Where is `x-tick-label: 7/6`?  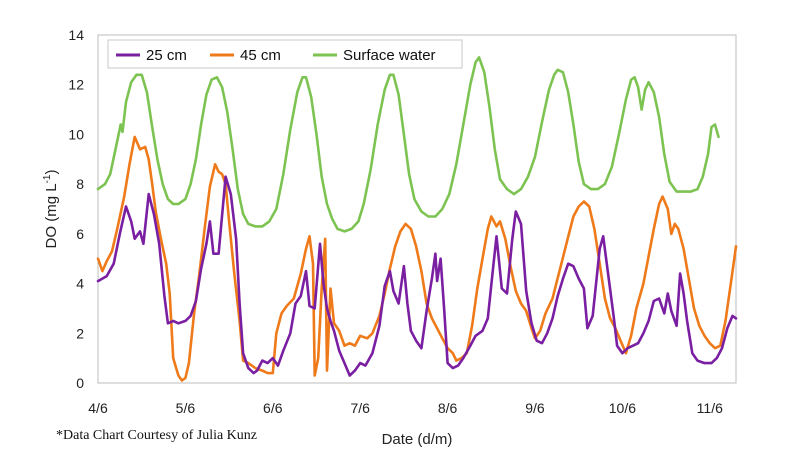
x-tick-label: 7/6 is located at coordinates (360, 408).